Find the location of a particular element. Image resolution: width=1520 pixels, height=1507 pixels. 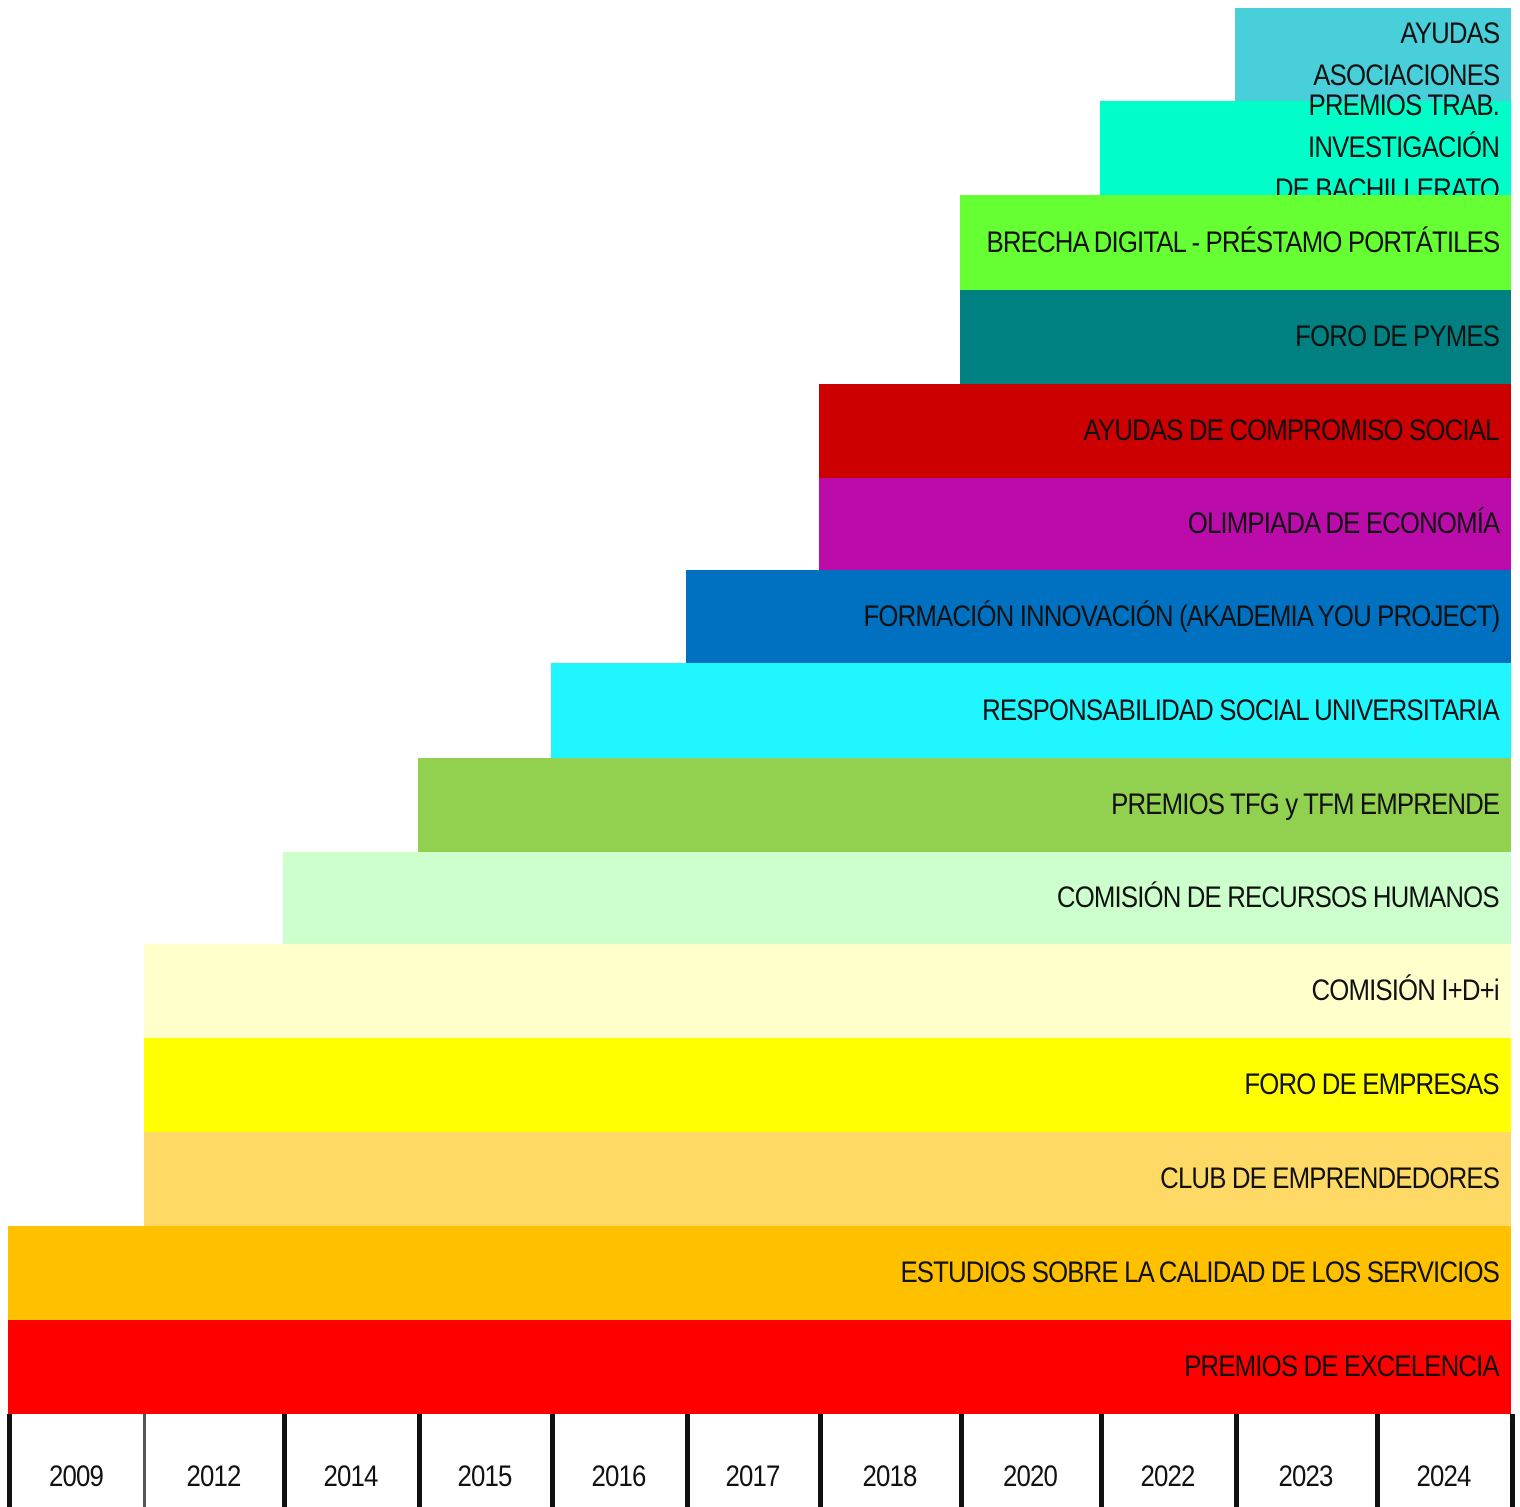

program-label: OLIMPIADA DE ECONOMÍA is located at coordinates (1343, 524).